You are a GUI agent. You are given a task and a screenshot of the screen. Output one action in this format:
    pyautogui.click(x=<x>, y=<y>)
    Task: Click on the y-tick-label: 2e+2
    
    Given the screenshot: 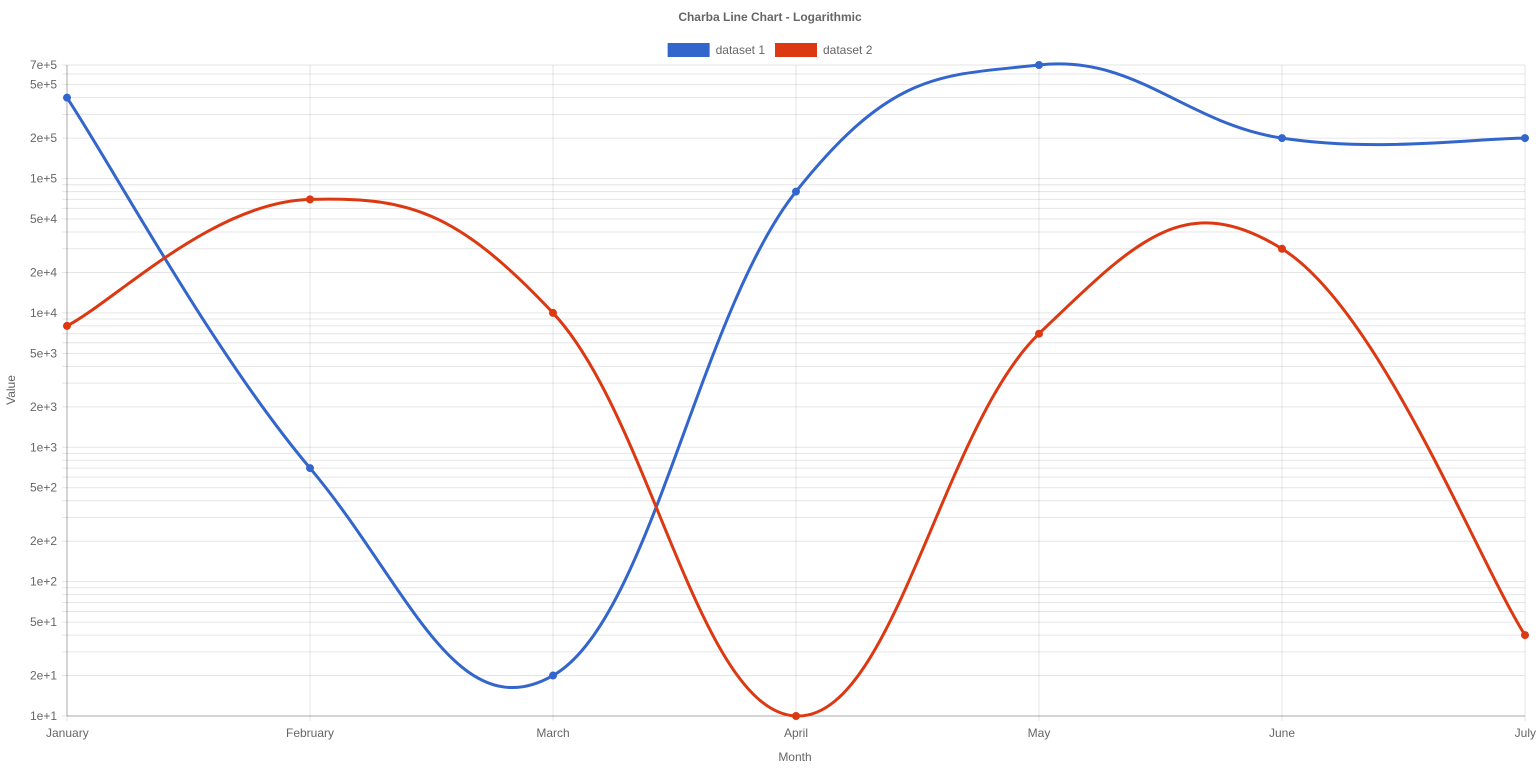 What is the action you would take?
    pyautogui.click(x=43, y=541)
    